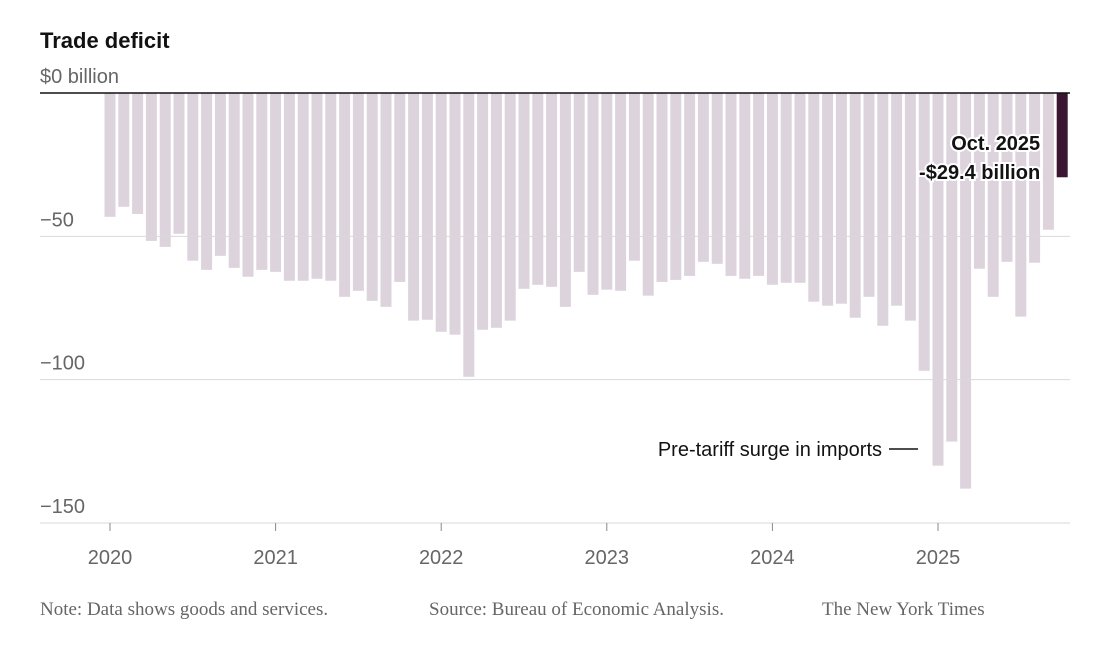 The image size is (1100, 646). What do you see at coordinates (62, 507) in the screenshot?
I see `y-tick-label: −150` at bounding box center [62, 507].